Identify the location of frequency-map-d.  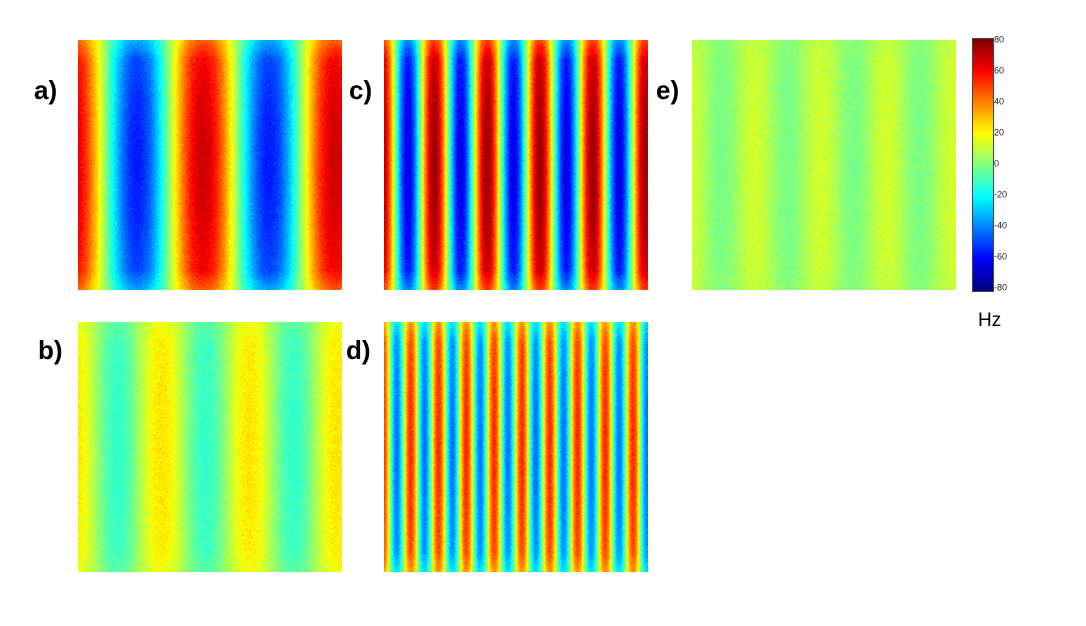
(516, 447).